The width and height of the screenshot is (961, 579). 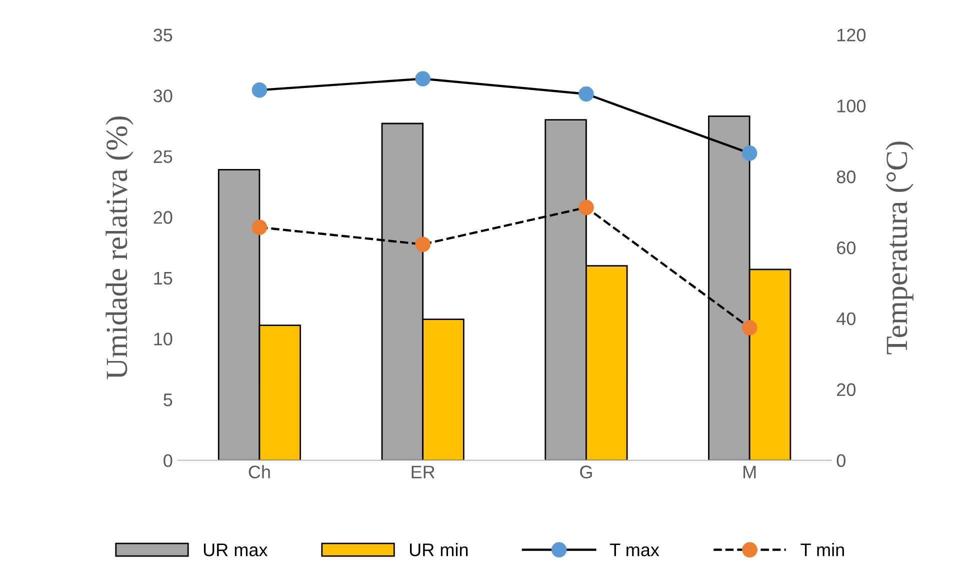 What do you see at coordinates (163, 278) in the screenshot?
I see `y-tick-label: 15` at bounding box center [163, 278].